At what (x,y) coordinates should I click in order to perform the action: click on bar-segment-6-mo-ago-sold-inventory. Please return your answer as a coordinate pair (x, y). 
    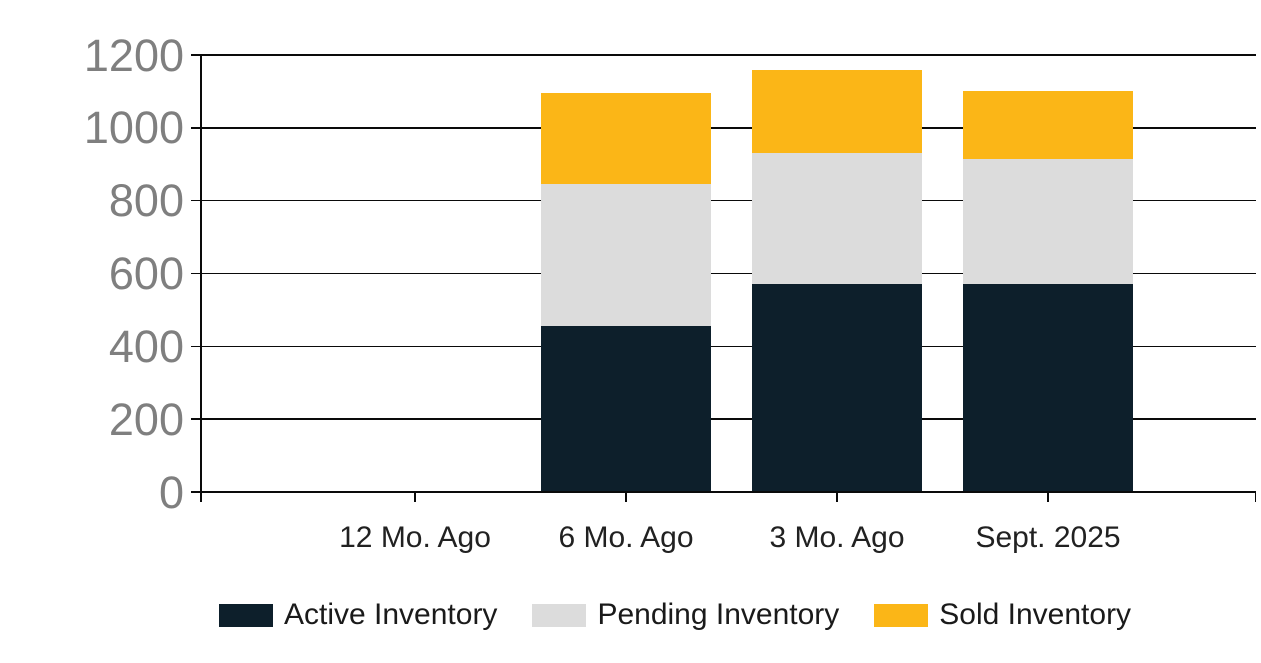
    Looking at the image, I should click on (626, 139).